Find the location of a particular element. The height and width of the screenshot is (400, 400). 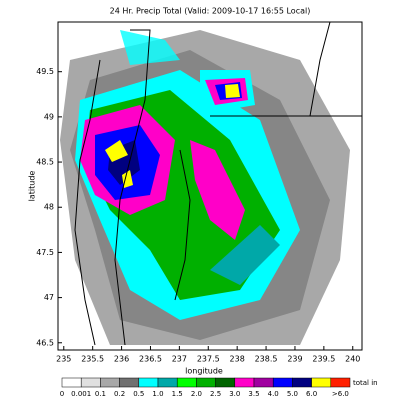

x-tick-label: 240 is located at coordinates (352, 359).